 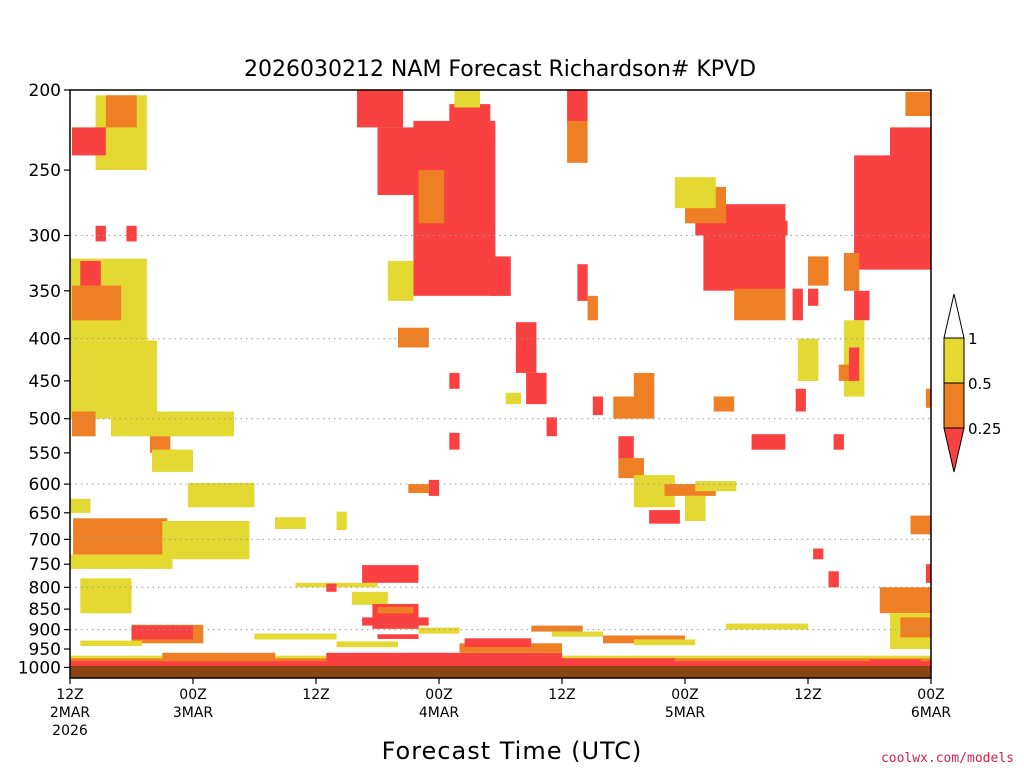 I want to click on credit-text: coolwx.com/models, so click(x=947, y=758).